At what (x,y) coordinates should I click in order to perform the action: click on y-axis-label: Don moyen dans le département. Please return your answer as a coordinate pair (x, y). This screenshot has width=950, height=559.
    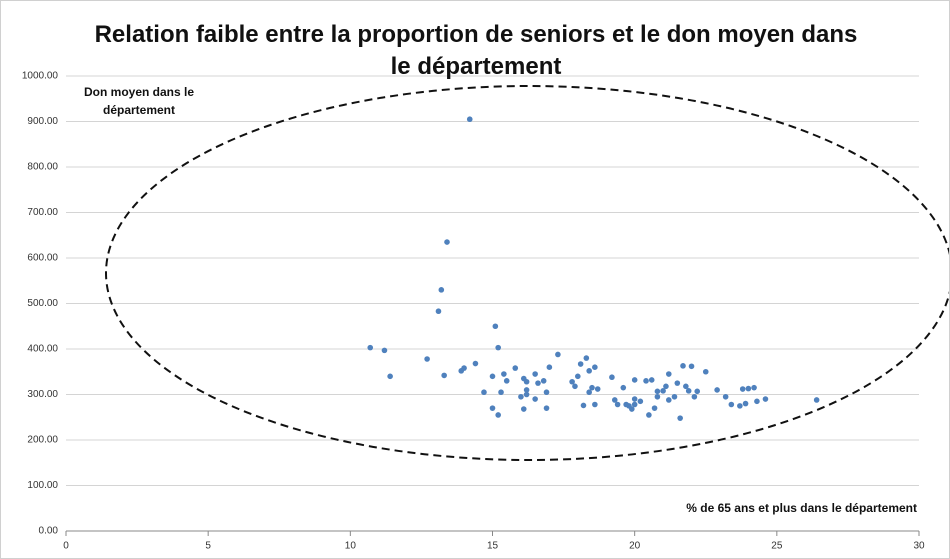
    Looking at the image, I should click on (139, 101).